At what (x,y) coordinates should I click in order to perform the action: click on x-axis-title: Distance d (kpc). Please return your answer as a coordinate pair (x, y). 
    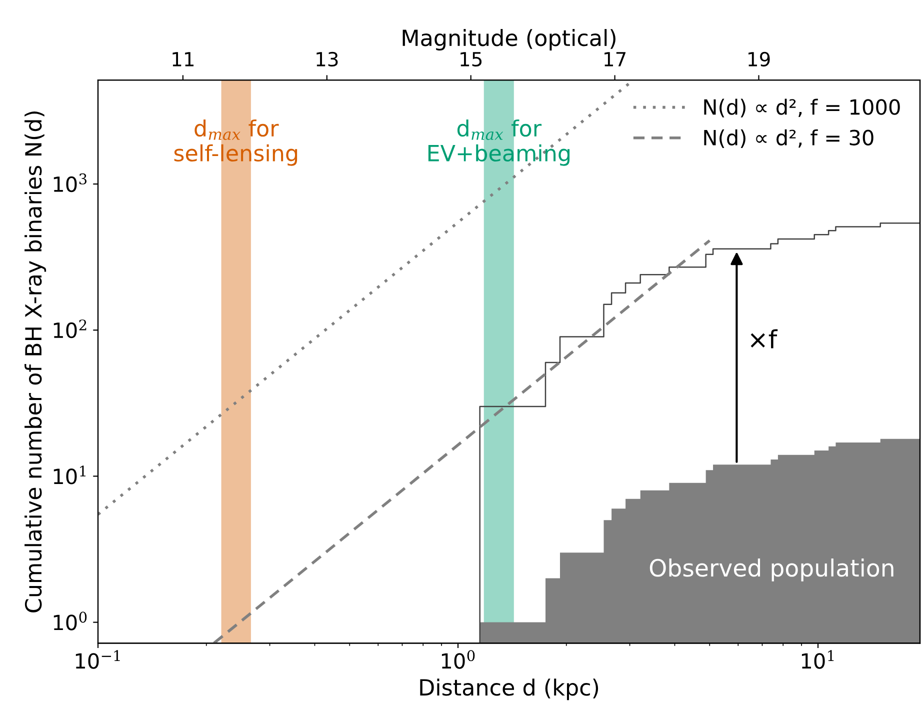
    Looking at the image, I should click on (509, 689).